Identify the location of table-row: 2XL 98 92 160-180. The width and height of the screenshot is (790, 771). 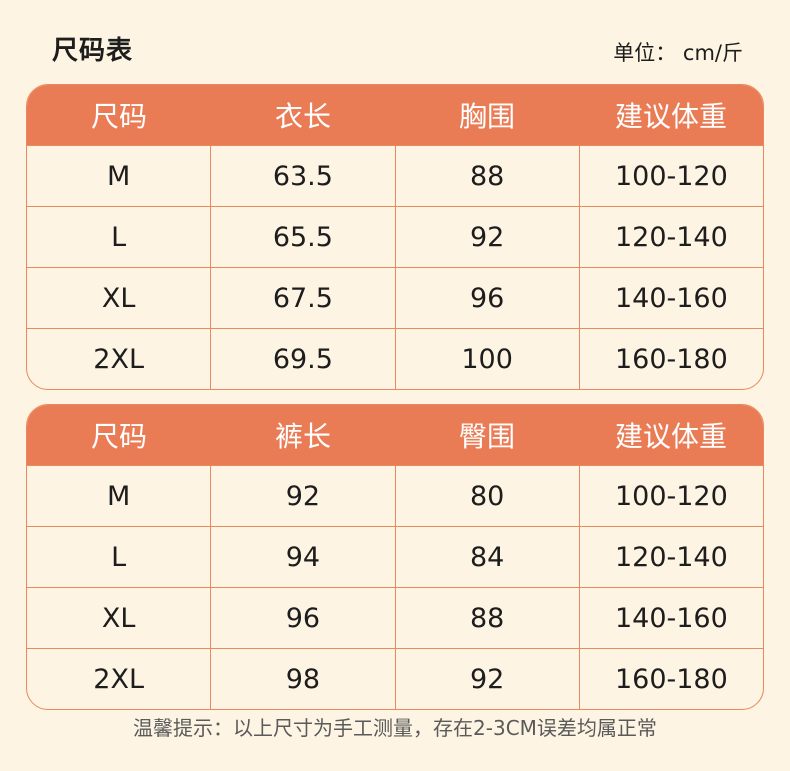
(395, 678).